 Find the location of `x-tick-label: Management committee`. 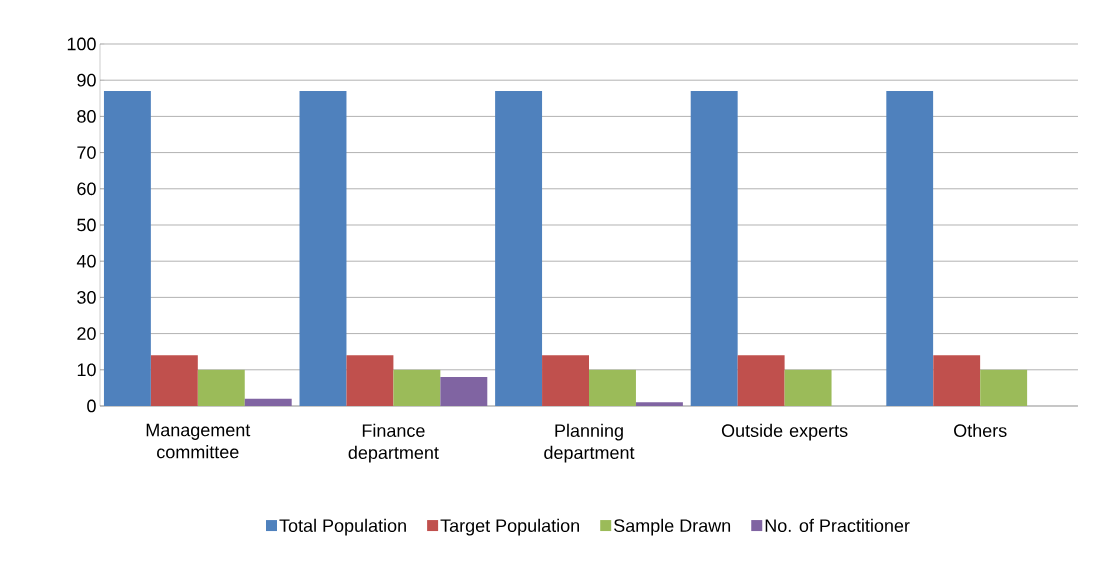

x-tick-label: Management committee is located at coordinates (198, 441).